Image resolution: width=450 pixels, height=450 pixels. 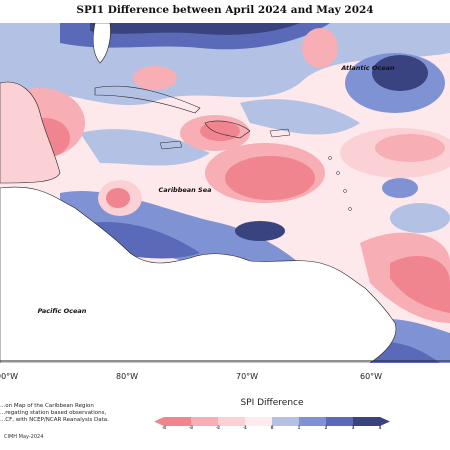 I want to click on caribbean-label: Caribbean Sea, so click(x=184, y=190).